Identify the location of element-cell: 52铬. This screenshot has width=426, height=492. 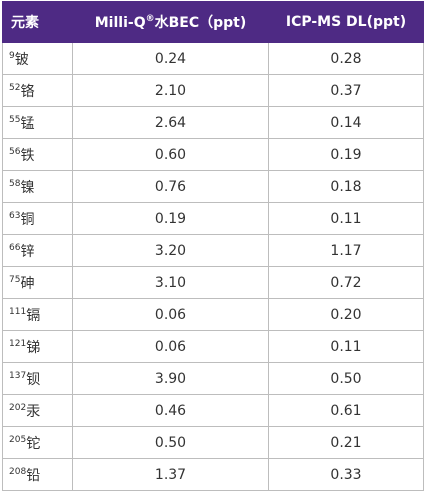
(37, 90).